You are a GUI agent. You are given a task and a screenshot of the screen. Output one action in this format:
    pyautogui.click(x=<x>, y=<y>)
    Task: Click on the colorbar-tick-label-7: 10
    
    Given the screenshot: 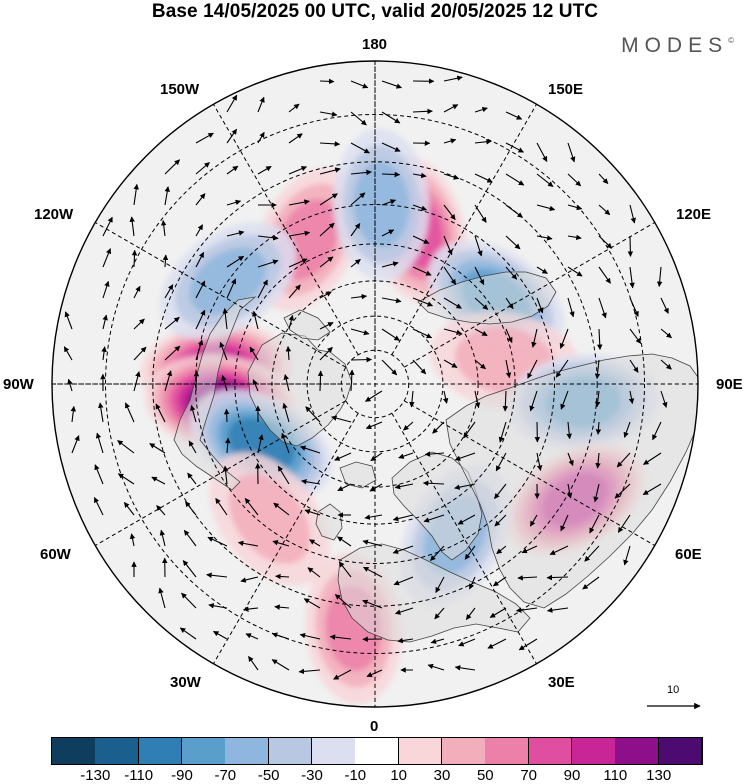 What is the action you would take?
    pyautogui.click(x=398, y=775)
    